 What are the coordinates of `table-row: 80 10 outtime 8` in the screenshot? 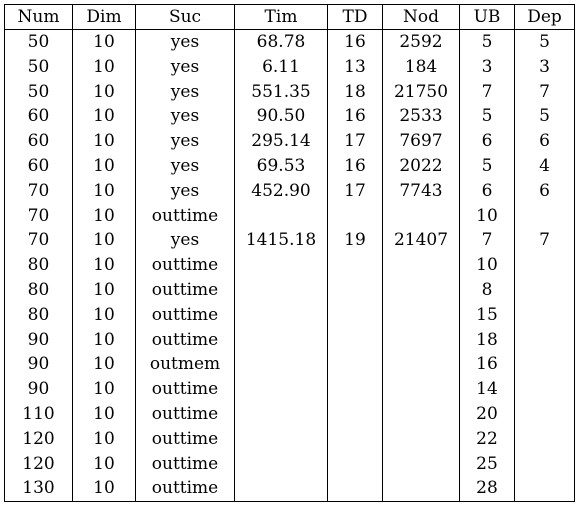 It's located at (289, 290).